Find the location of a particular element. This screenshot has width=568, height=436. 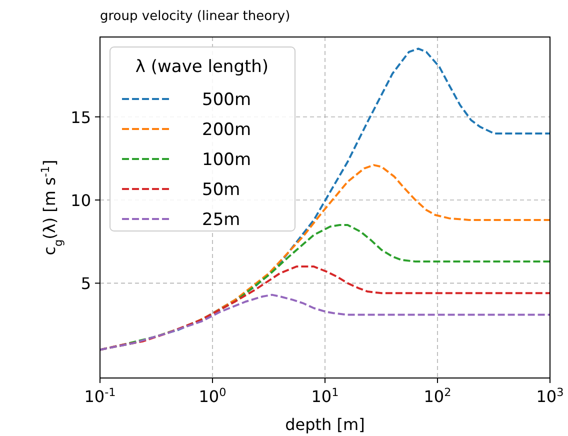

legend-label: 500m is located at coordinates (227, 100).